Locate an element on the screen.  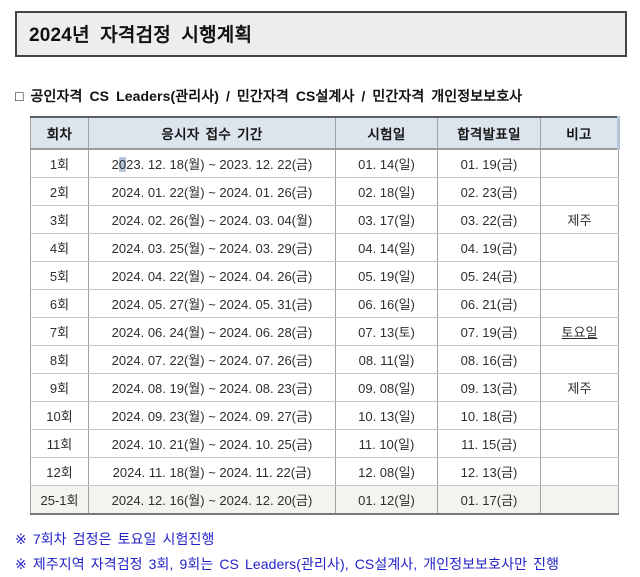
round-cell: 1회 is located at coordinates (59, 163).